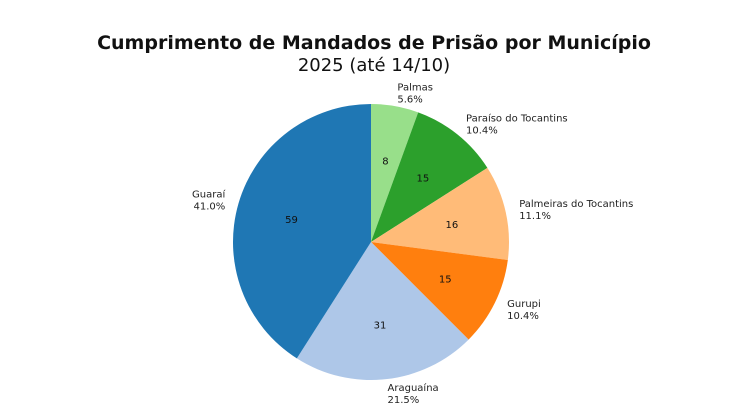 The image size is (748, 420). I want to click on slice-percent: 21.5%, so click(404, 400).